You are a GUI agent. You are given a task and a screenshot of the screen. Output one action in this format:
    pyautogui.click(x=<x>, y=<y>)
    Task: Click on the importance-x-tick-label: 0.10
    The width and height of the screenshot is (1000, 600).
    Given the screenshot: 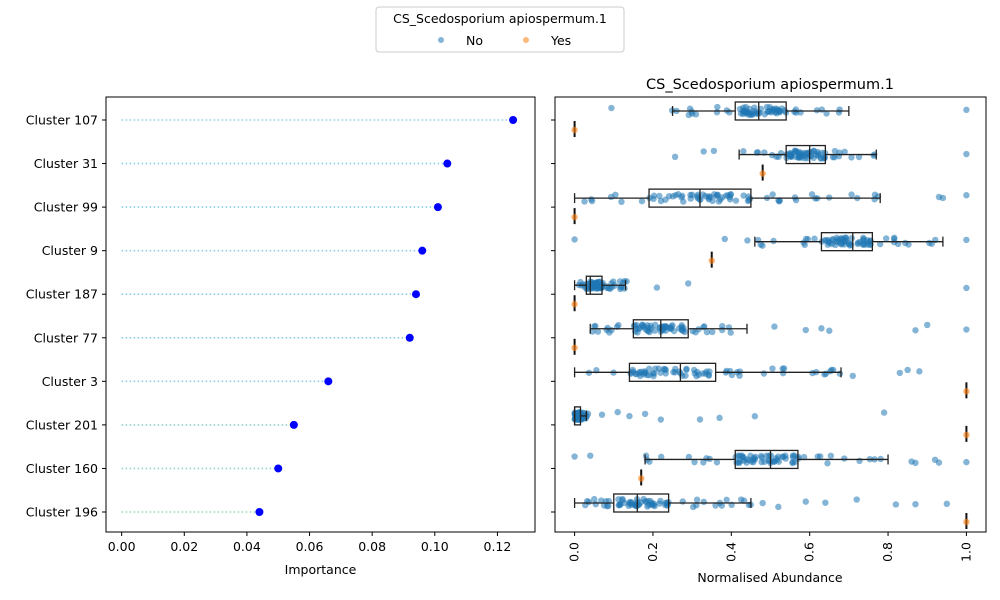 What is the action you would take?
    pyautogui.click(x=435, y=546)
    